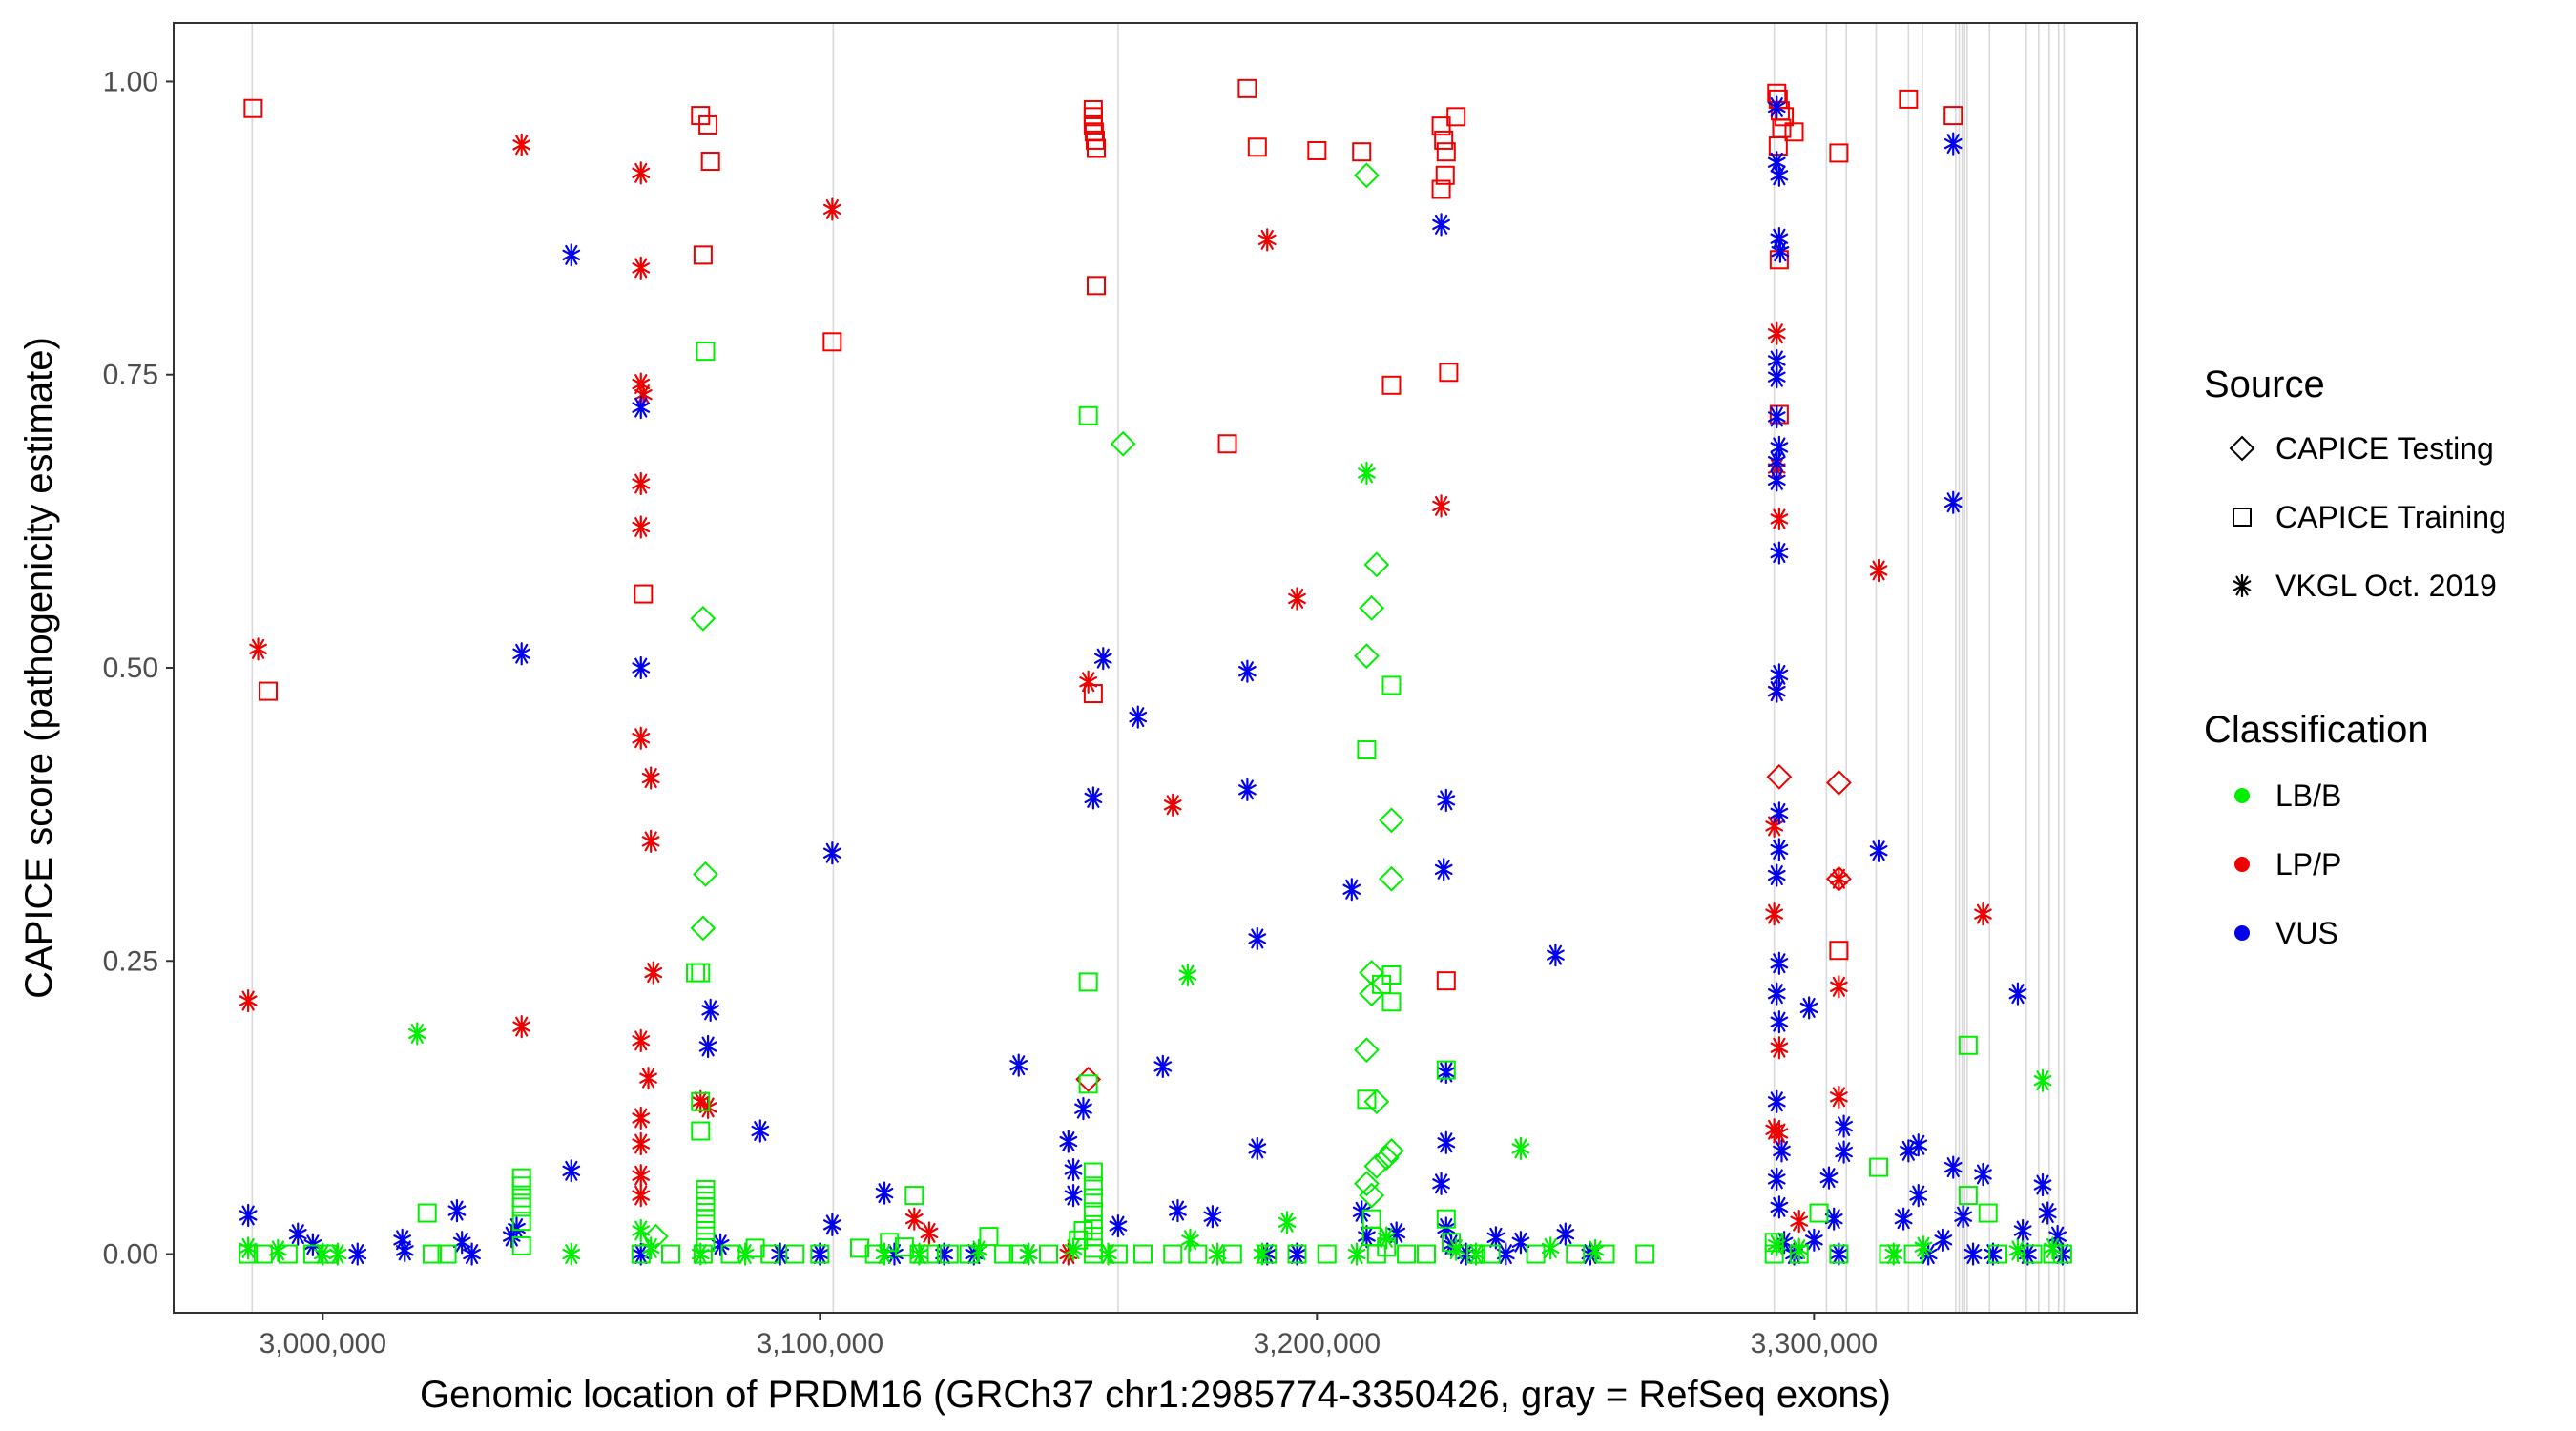 The height and width of the screenshot is (1431, 2576). What do you see at coordinates (2264, 384) in the screenshot?
I see `legend-source-title: Source` at bounding box center [2264, 384].